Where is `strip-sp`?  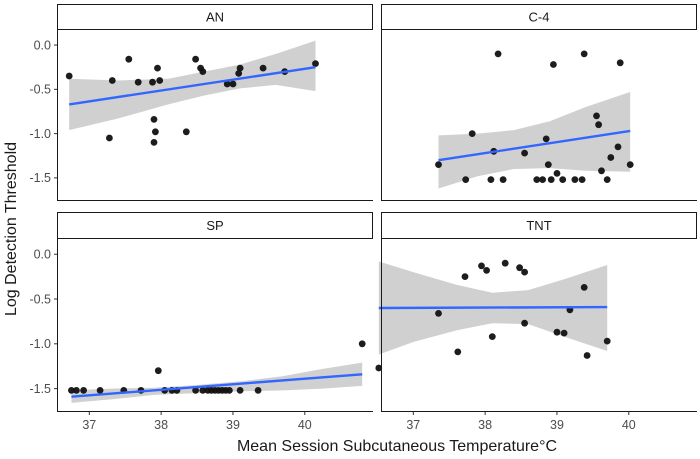
strip-sp is located at coordinates (215, 225).